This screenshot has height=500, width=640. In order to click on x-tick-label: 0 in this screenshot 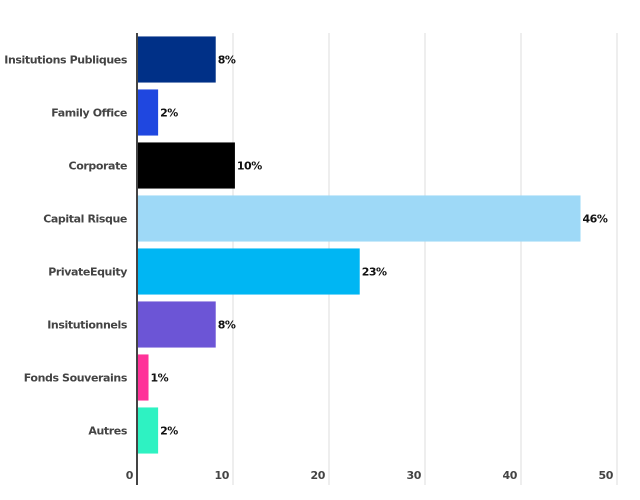, I will do `click(130, 475)`.